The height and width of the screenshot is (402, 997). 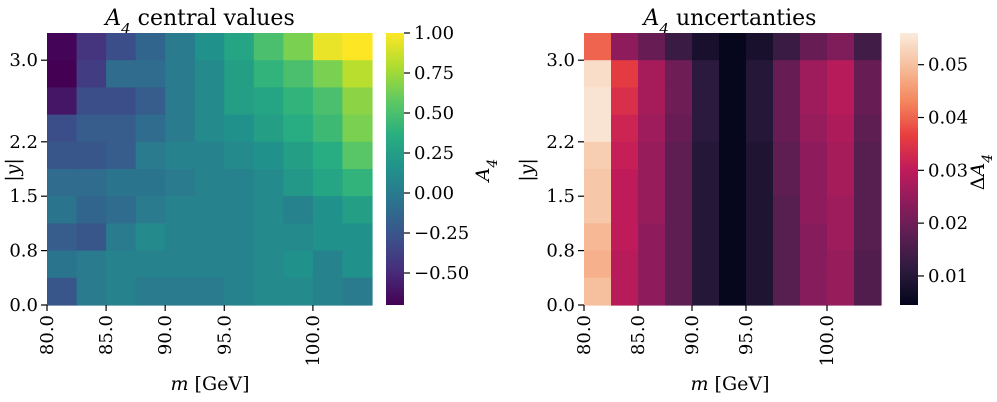 What do you see at coordinates (948, 170) in the screenshot?
I see `colorbar-tick-label: 0.03` at bounding box center [948, 170].